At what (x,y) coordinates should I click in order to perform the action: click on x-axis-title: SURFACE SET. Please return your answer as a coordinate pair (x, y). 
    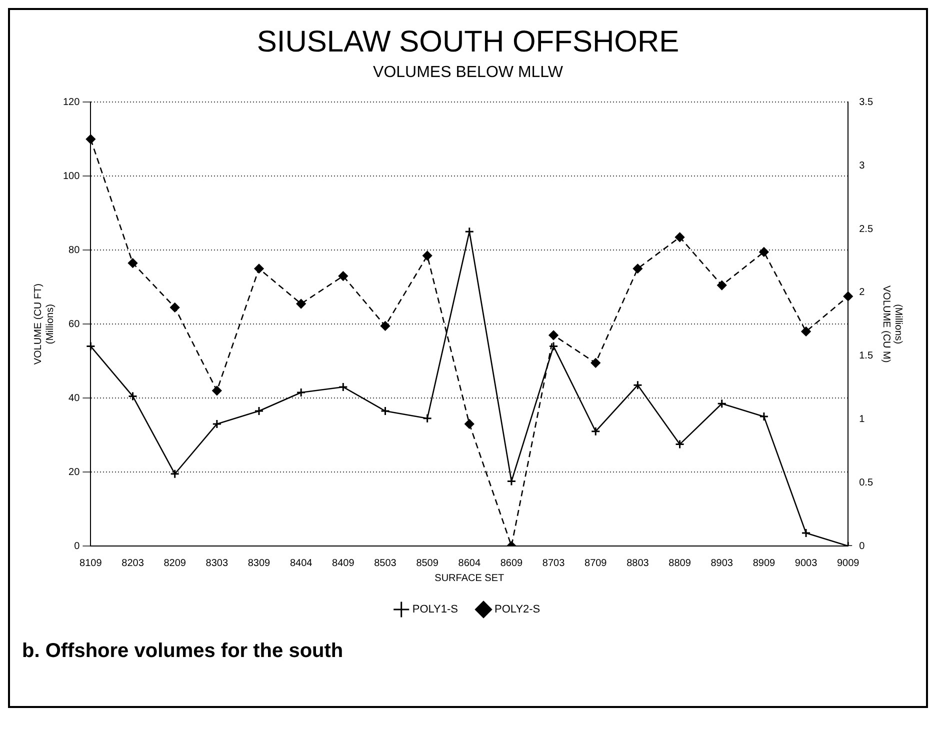
    Looking at the image, I should click on (469, 578).